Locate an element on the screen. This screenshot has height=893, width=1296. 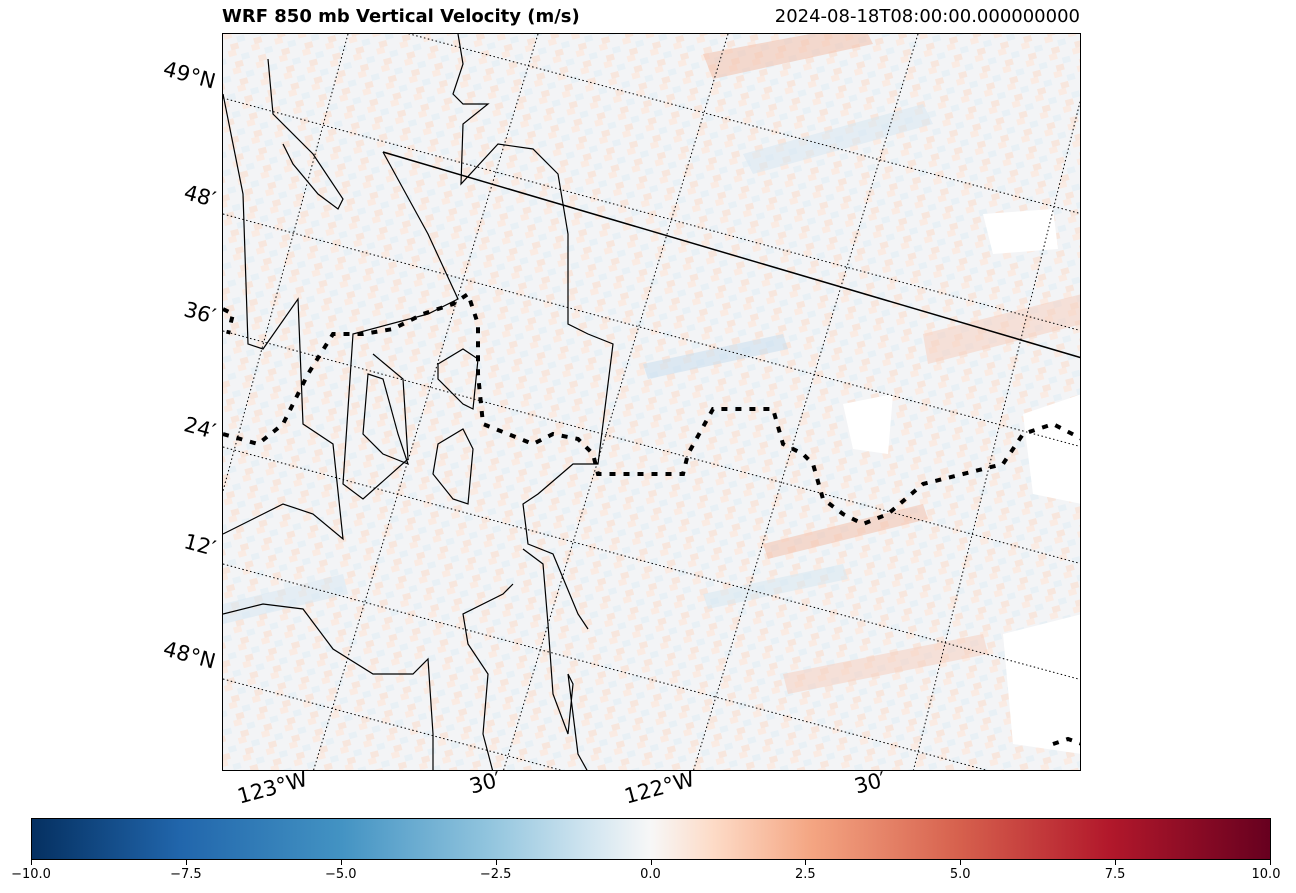
colorbar-tick-label: −5.0 is located at coordinates (340, 874).